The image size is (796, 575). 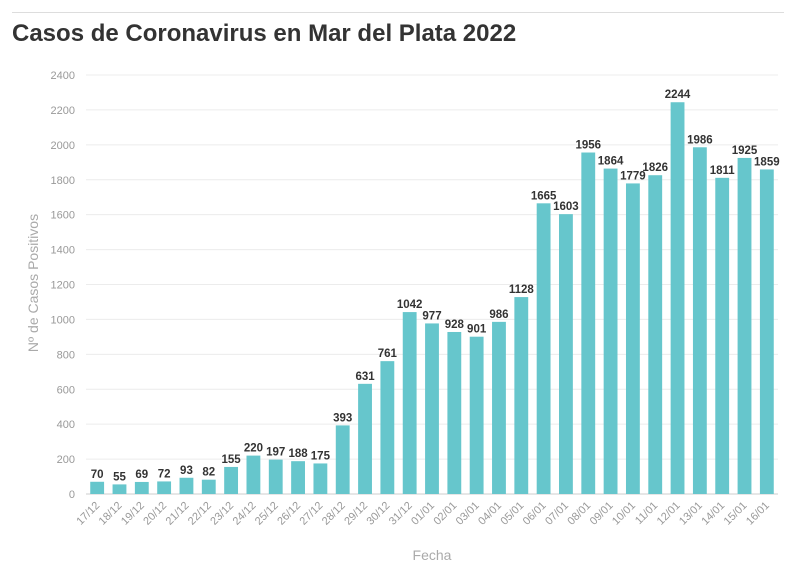 What do you see at coordinates (88, 514) in the screenshot?
I see `x-tick-label: 17/12` at bounding box center [88, 514].